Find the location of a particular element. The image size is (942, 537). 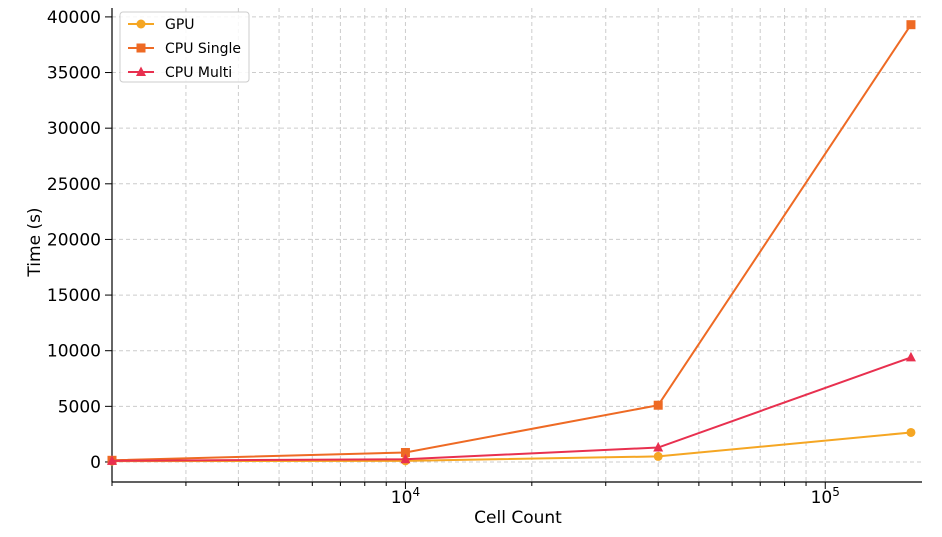

x-axis-label: Cell Count is located at coordinates (518, 518).